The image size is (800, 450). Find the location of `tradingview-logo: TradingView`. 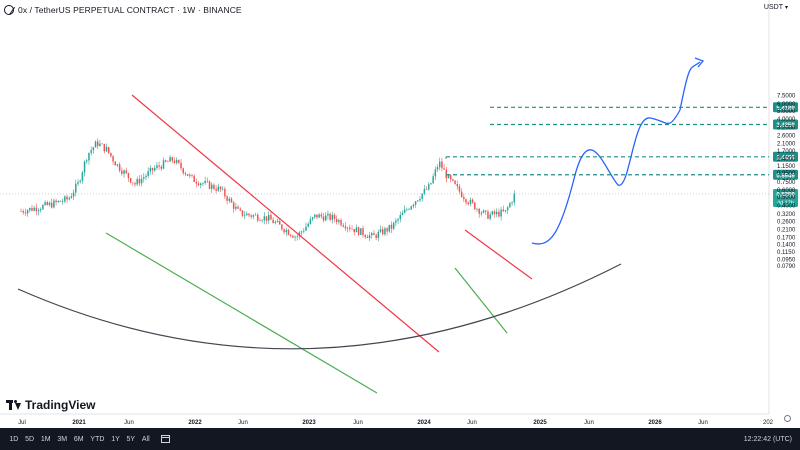

tradingview-logo: TradingView is located at coordinates (50, 405).